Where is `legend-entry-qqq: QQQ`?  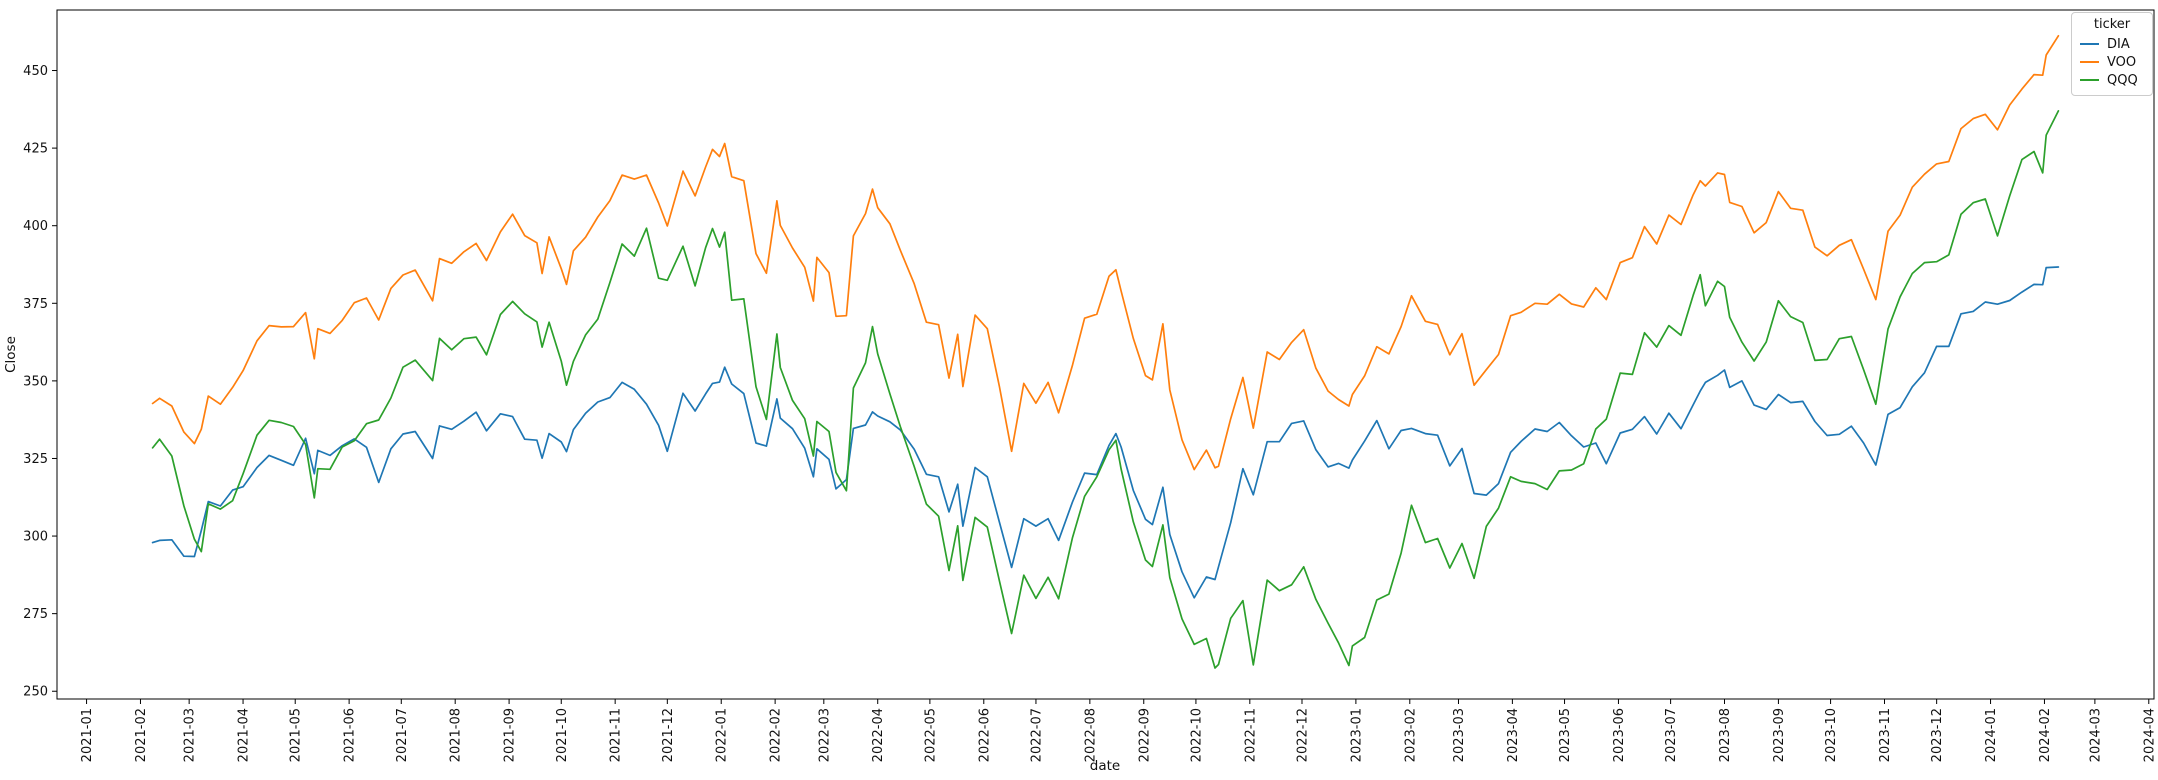 legend-entry-qqq: QQQ is located at coordinates (2112, 80).